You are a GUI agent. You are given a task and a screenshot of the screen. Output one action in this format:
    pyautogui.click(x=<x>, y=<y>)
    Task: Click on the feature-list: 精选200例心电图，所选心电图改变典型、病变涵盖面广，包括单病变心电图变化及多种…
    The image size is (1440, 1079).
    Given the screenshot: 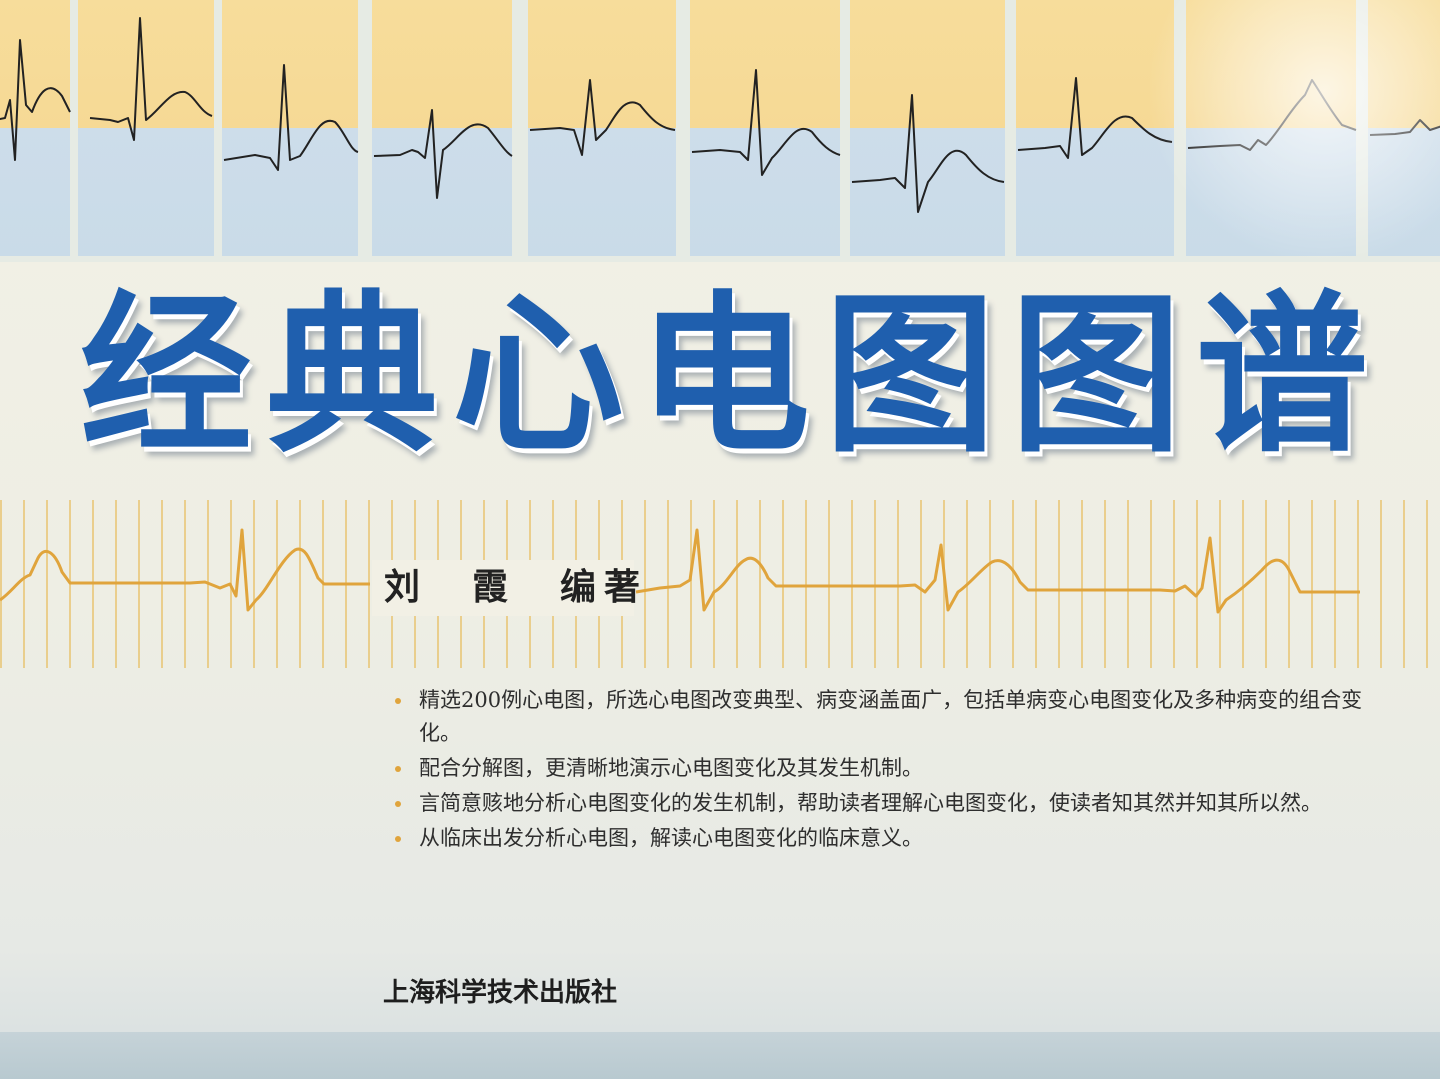 What is the action you would take?
    pyautogui.click(x=890, y=770)
    